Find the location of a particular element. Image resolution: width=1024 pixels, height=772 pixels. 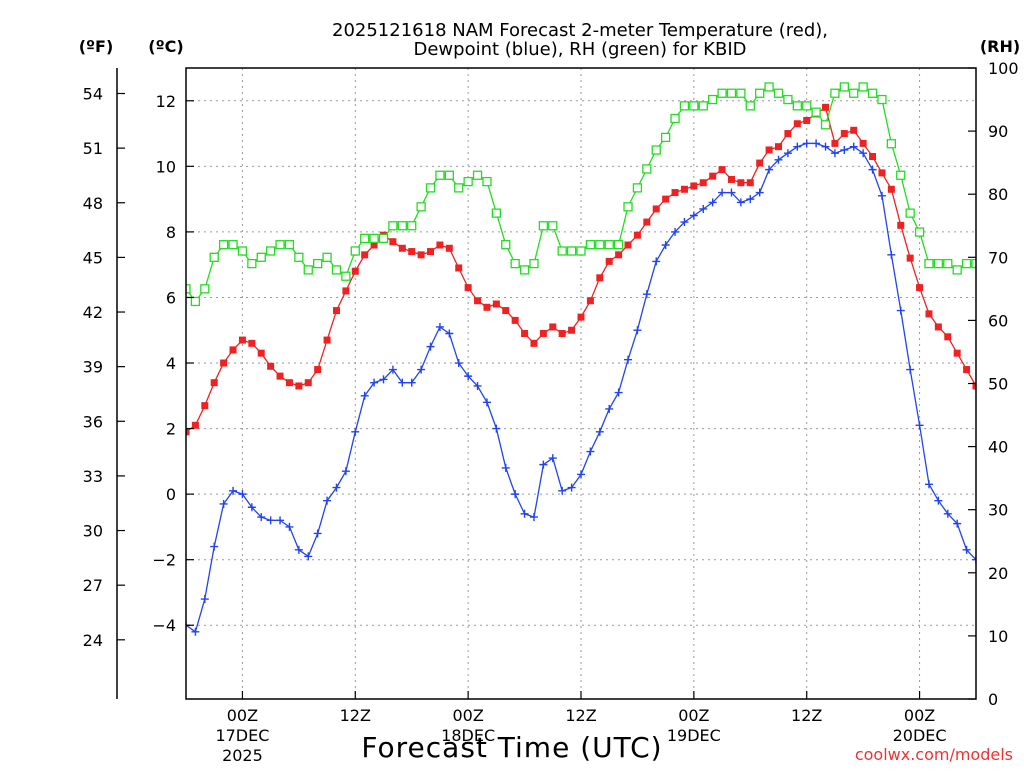

chart-title-line2: Dewpoint (blue), RH (green) for KBID is located at coordinates (580, 49).